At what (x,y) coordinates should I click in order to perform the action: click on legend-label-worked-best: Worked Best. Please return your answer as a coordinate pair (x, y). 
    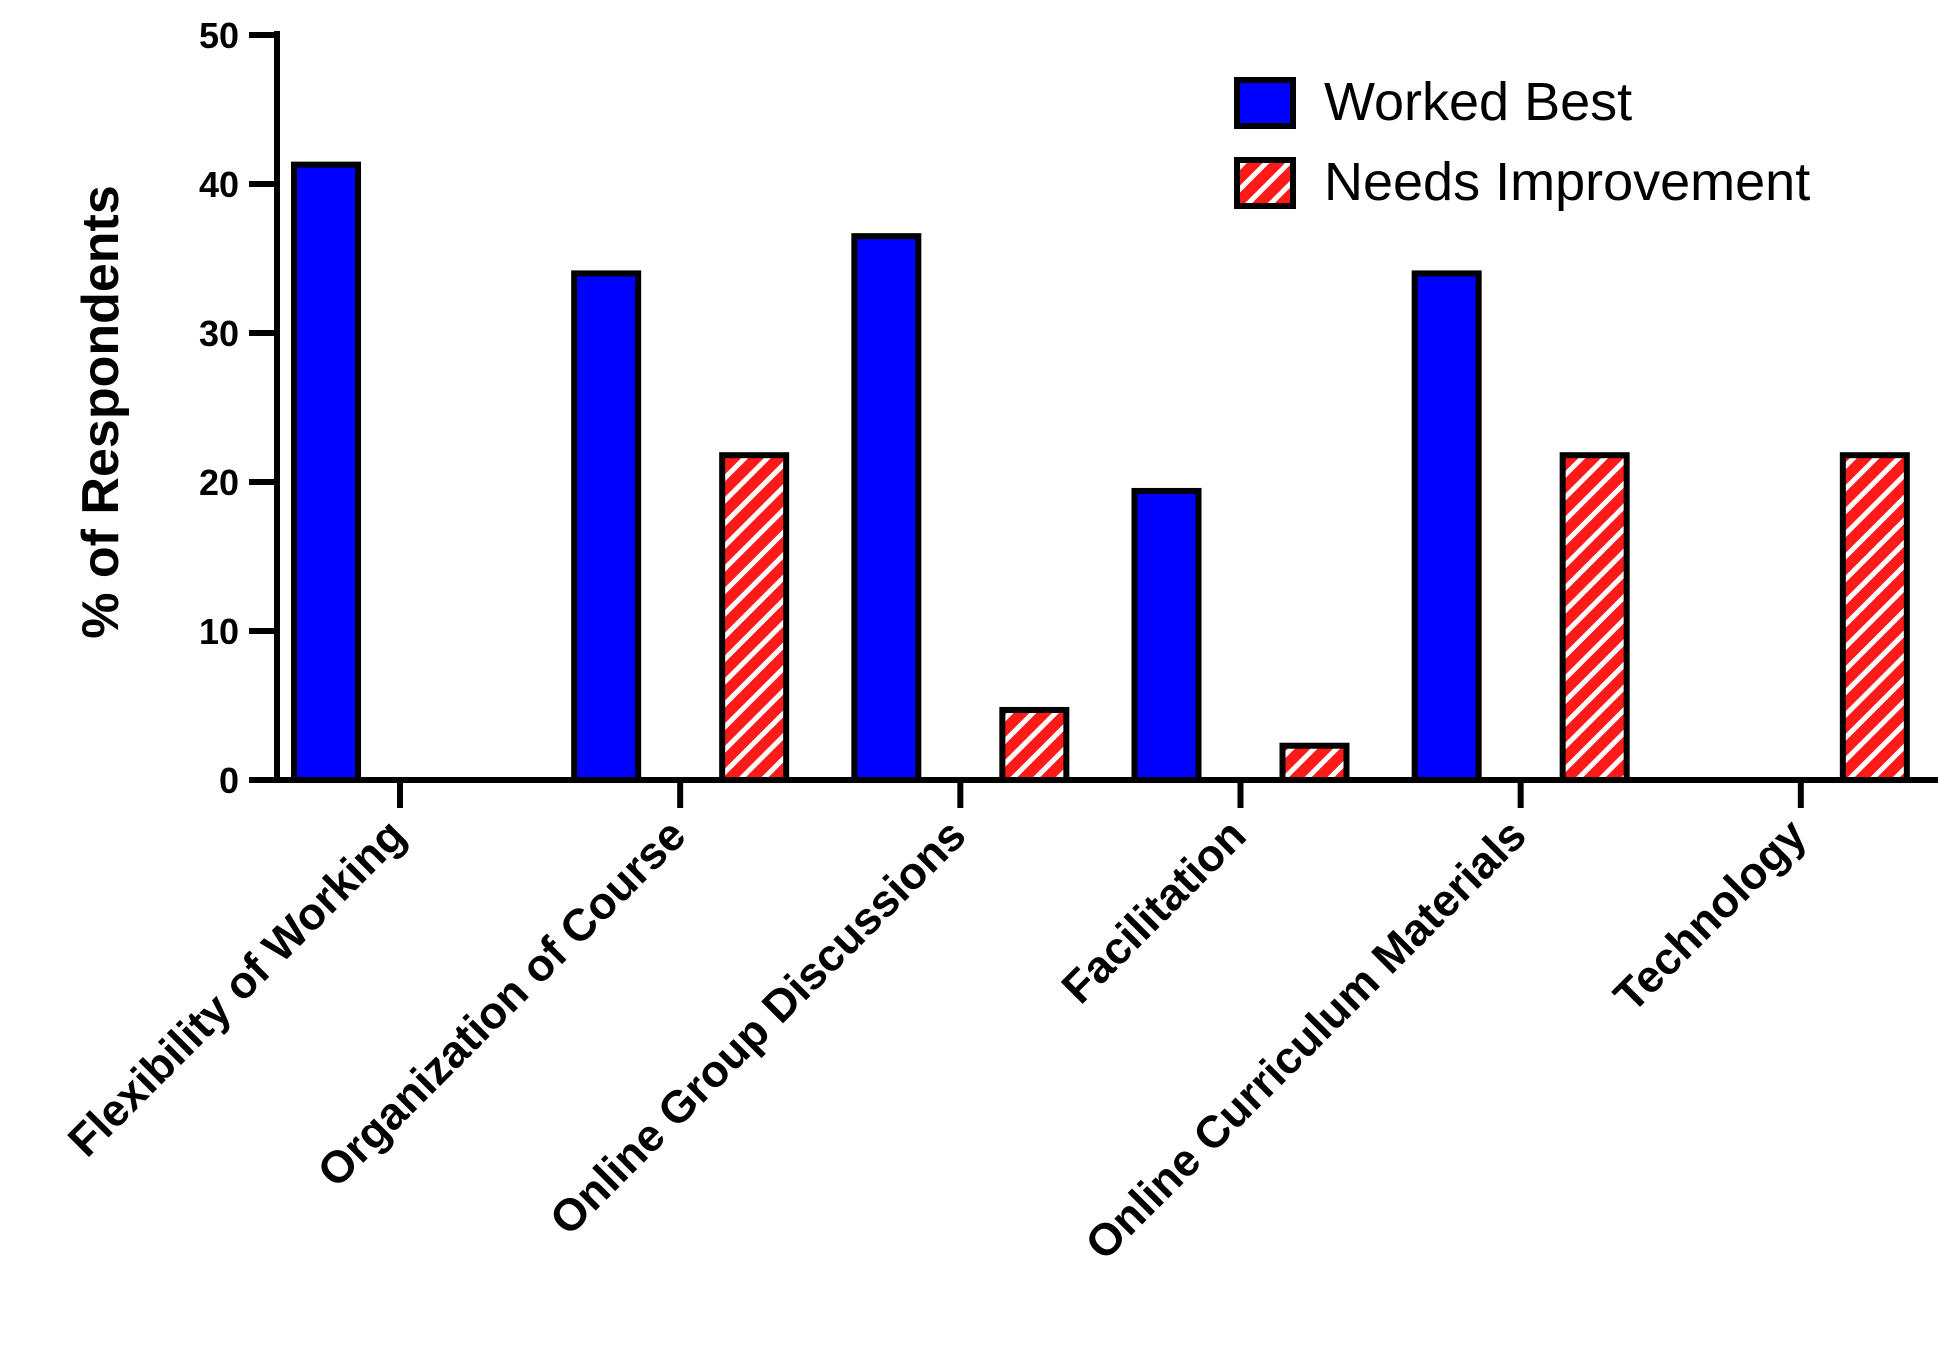
    Looking at the image, I should click on (1478, 102).